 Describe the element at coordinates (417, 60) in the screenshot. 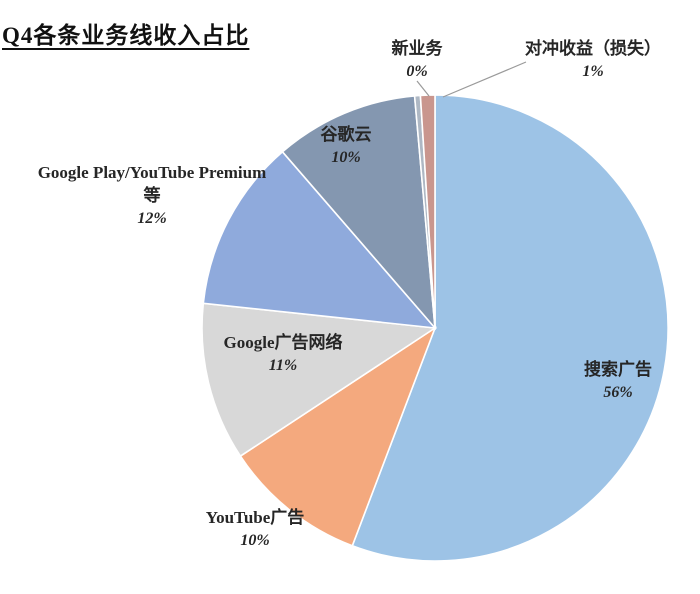

I see `slice-label-new-business: 新业务 0%` at that location.